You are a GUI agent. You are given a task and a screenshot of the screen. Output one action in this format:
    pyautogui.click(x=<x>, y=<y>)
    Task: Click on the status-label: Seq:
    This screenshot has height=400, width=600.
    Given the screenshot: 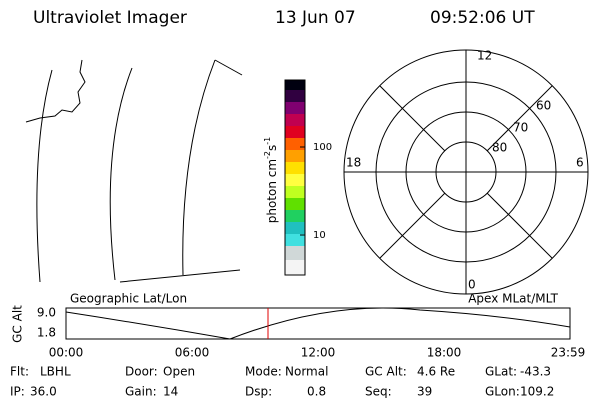 What is the action you would take?
    pyautogui.click(x=378, y=392)
    